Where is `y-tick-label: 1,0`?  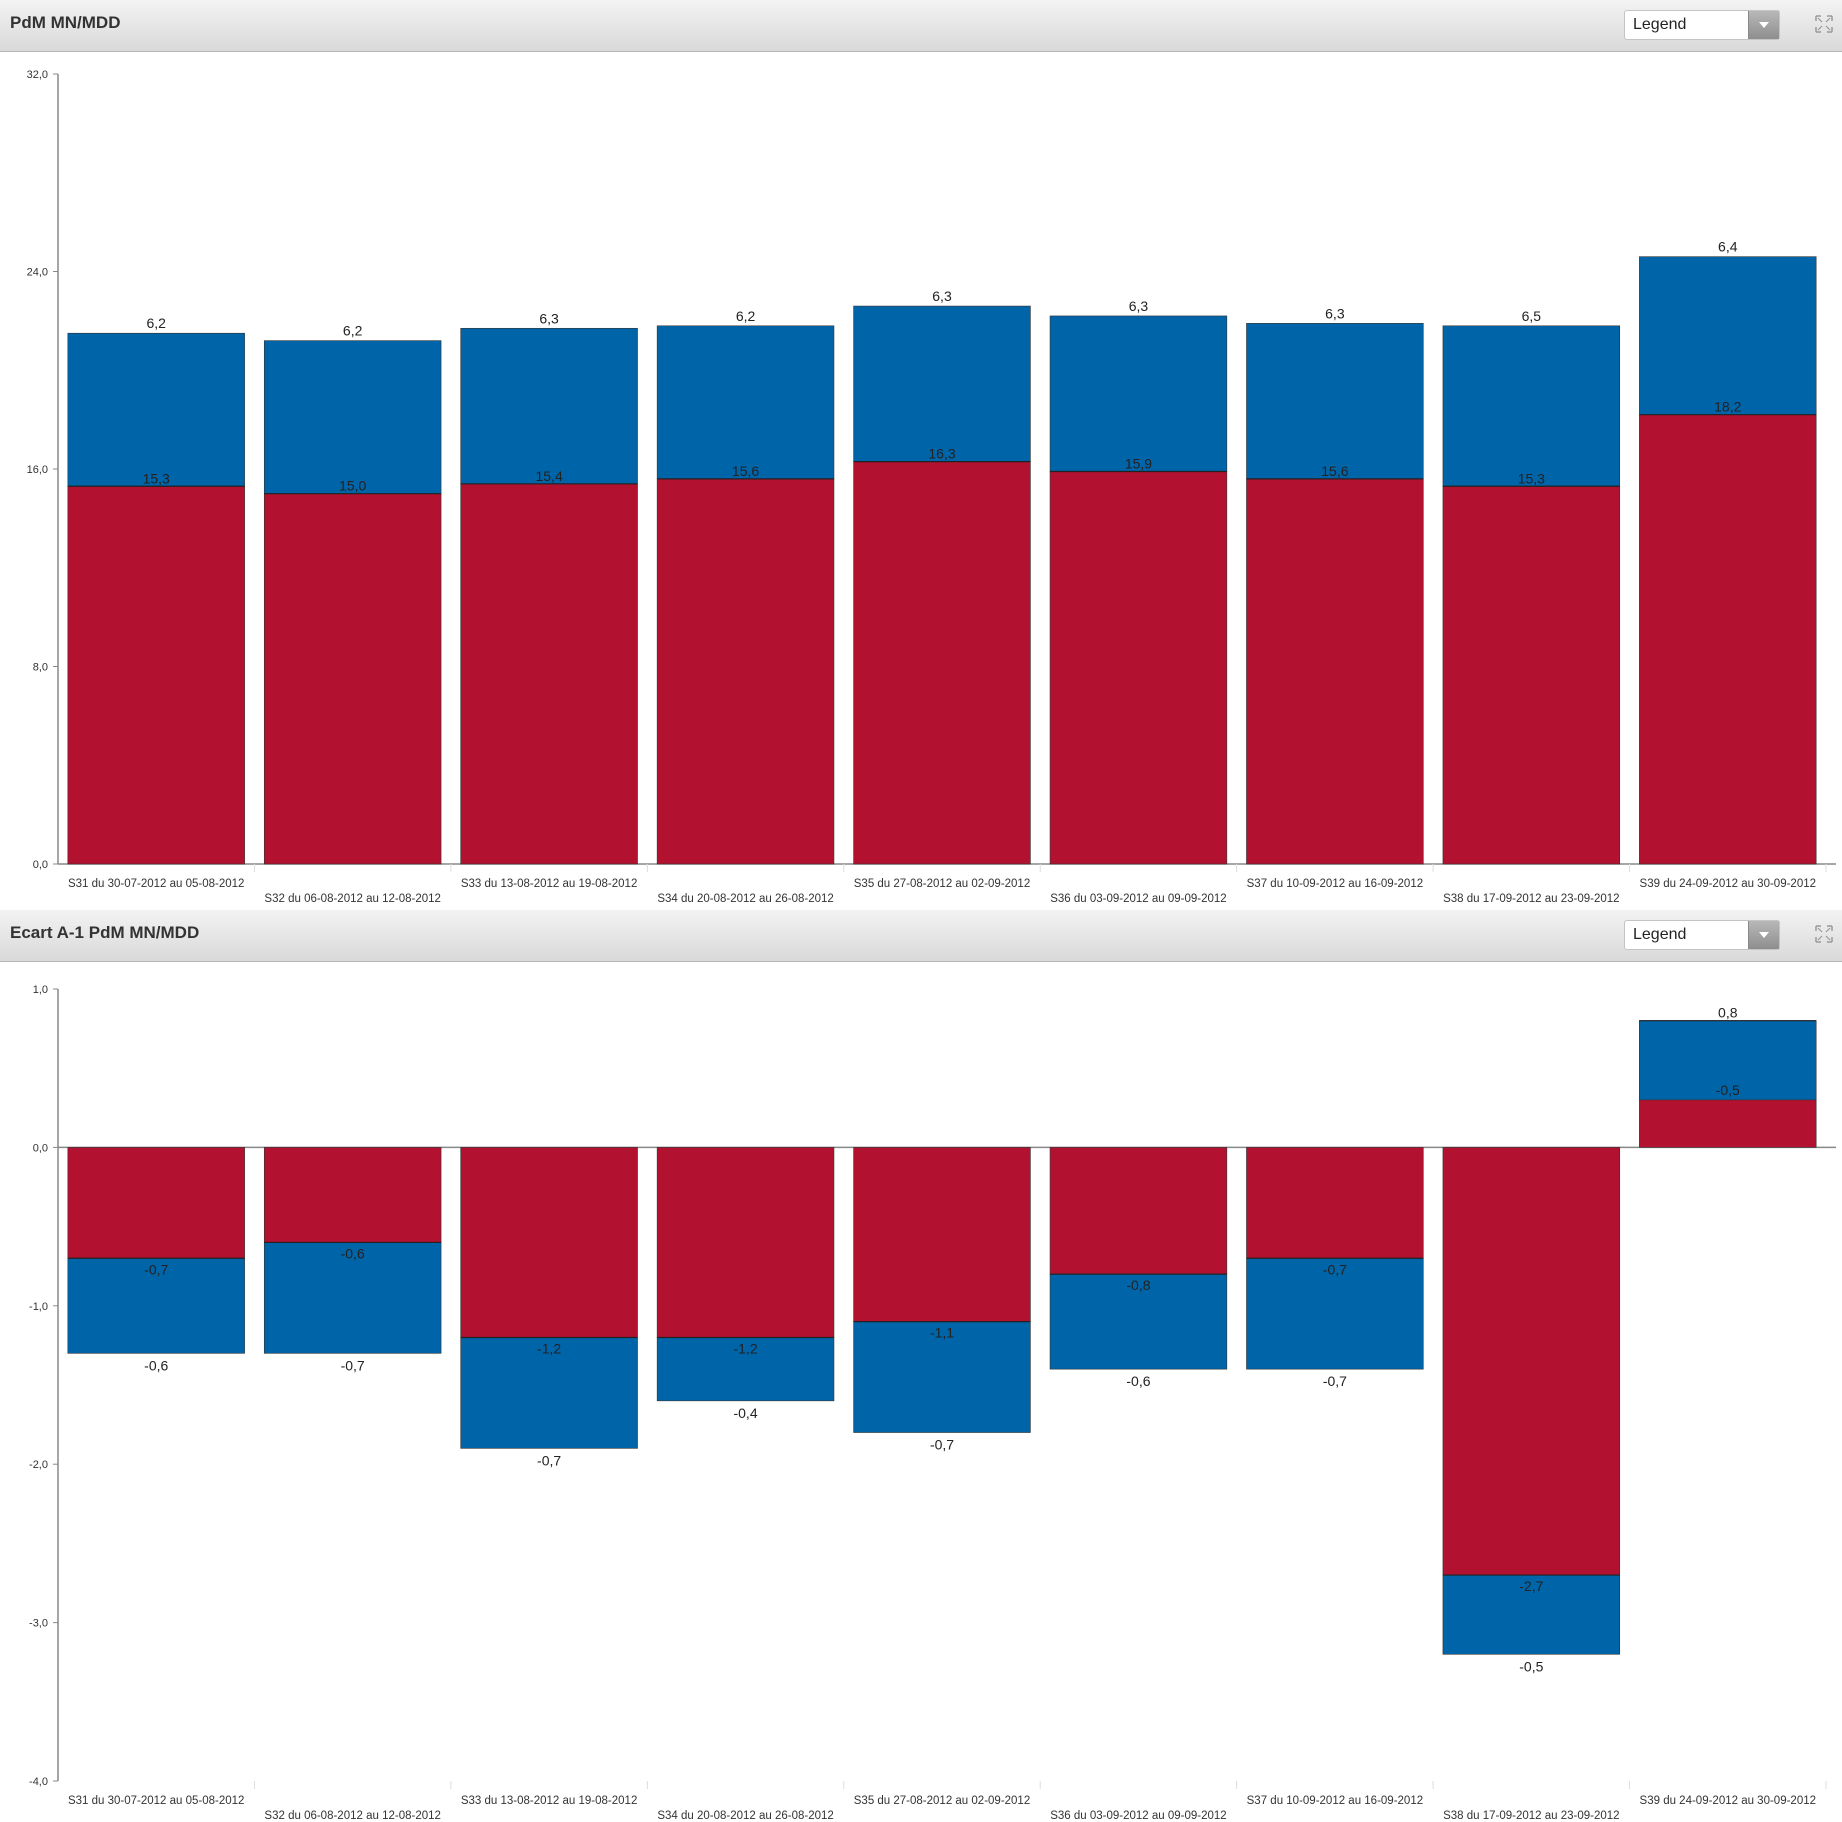 y-tick-label: 1,0 is located at coordinates (40, 990).